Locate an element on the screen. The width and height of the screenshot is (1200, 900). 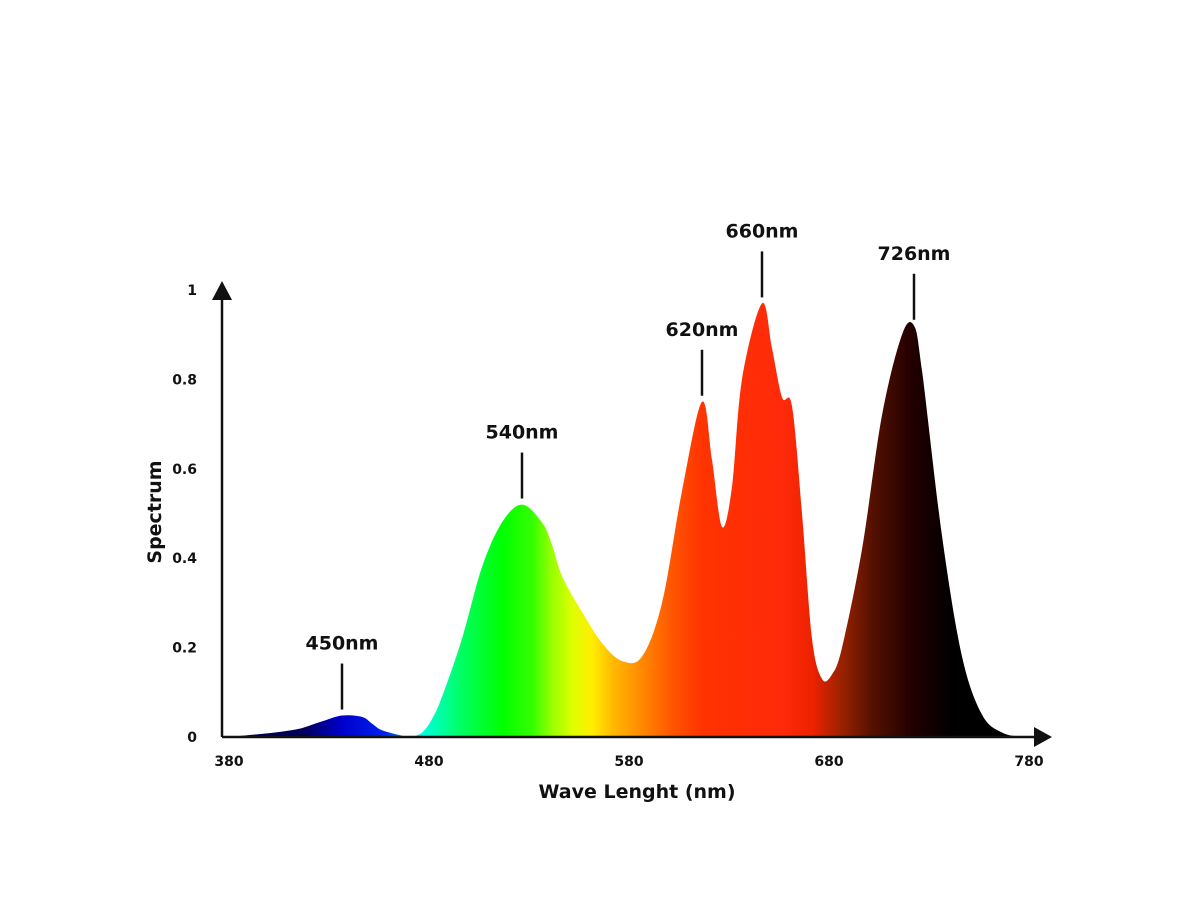
y-tick-label: 0.8 is located at coordinates (184, 380).